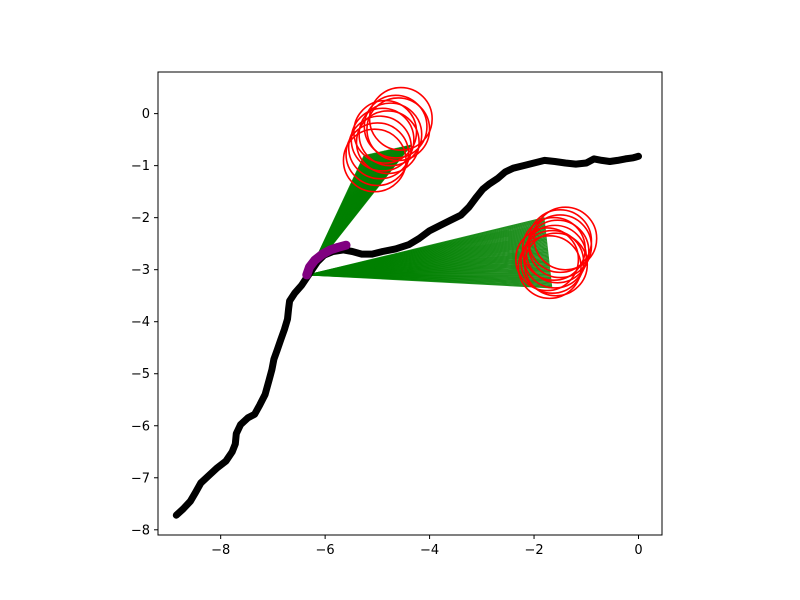  I want to click on y-tick-label: −6, so click(140, 426).